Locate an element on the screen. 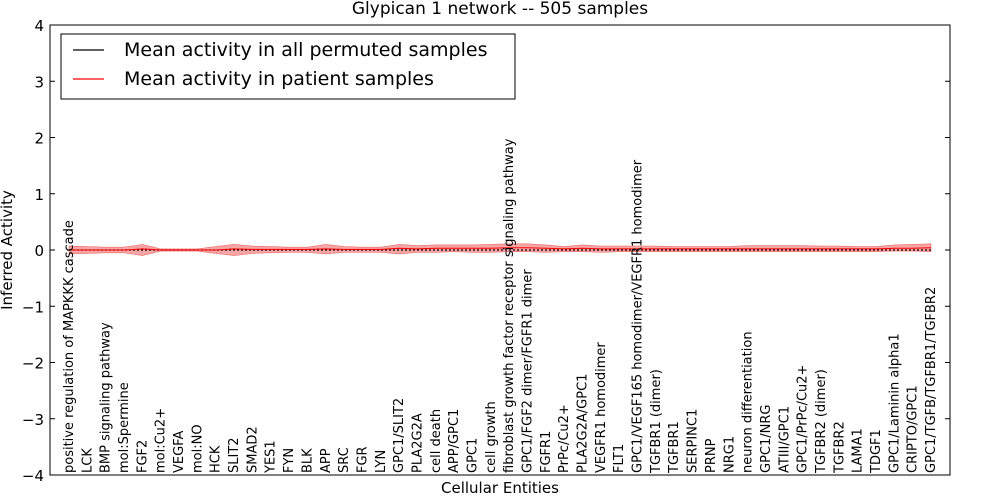  x-tick-label: TGFBR2 is located at coordinates (839, 447).